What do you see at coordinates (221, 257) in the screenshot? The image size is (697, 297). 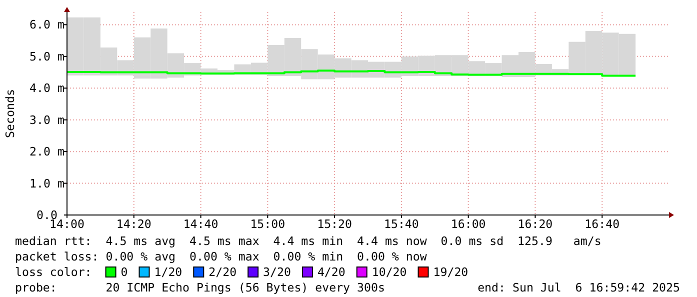 I see `text: packet loss: 0.00 % avg 0.00 % max 0.00 % min 0.00 % now` at bounding box center [221, 257].